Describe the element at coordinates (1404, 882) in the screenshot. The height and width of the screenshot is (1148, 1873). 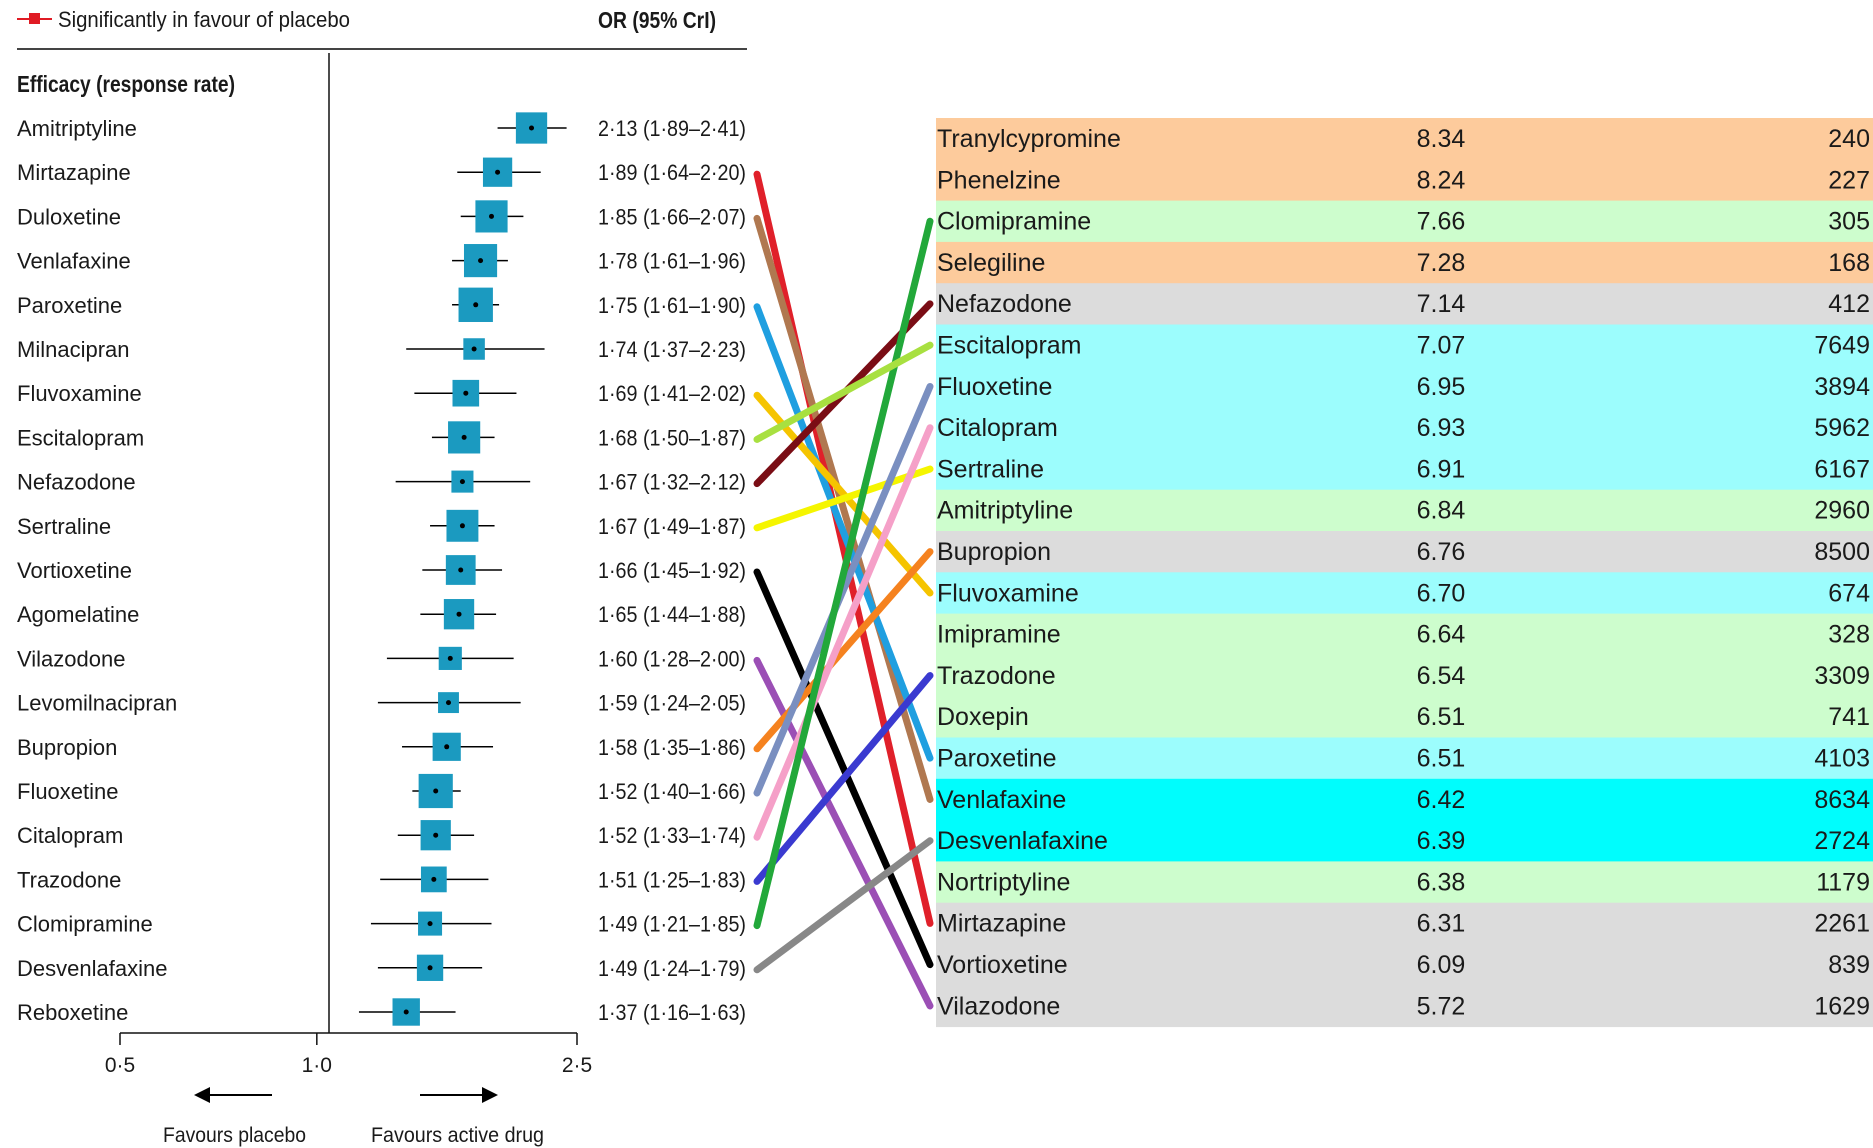
I see `table-row: Nortriptyline 6.38 1179` at that location.